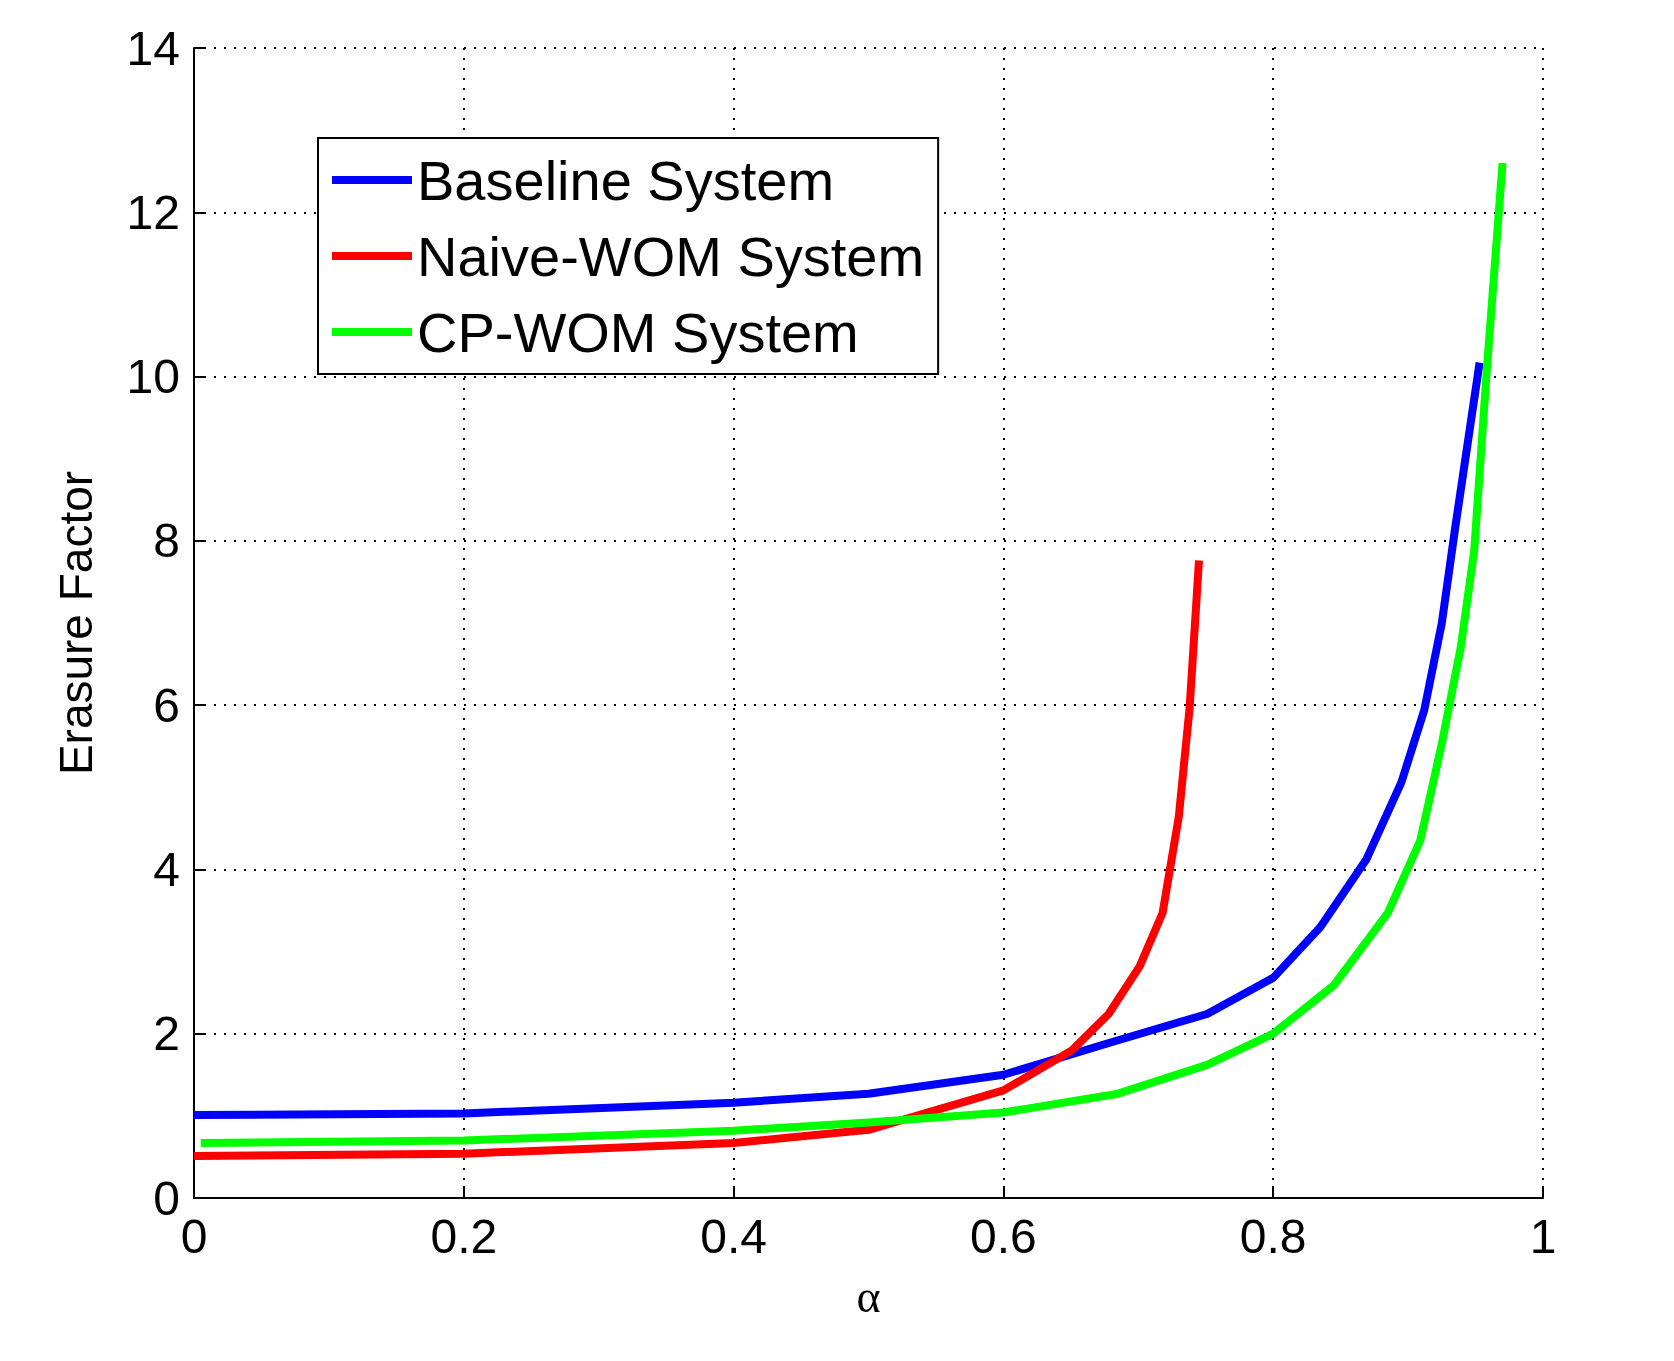 The image size is (1674, 1361). What do you see at coordinates (671, 256) in the screenshot?
I see `legend-label: Naive-WOM System` at bounding box center [671, 256].